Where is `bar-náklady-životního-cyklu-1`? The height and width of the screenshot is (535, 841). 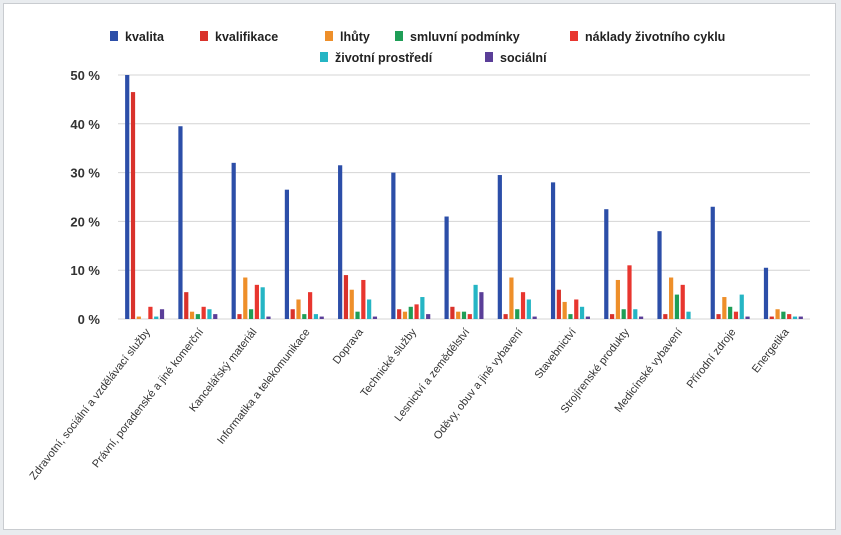 bar-náklady-životního-cyklu-1 is located at coordinates (203, 312).